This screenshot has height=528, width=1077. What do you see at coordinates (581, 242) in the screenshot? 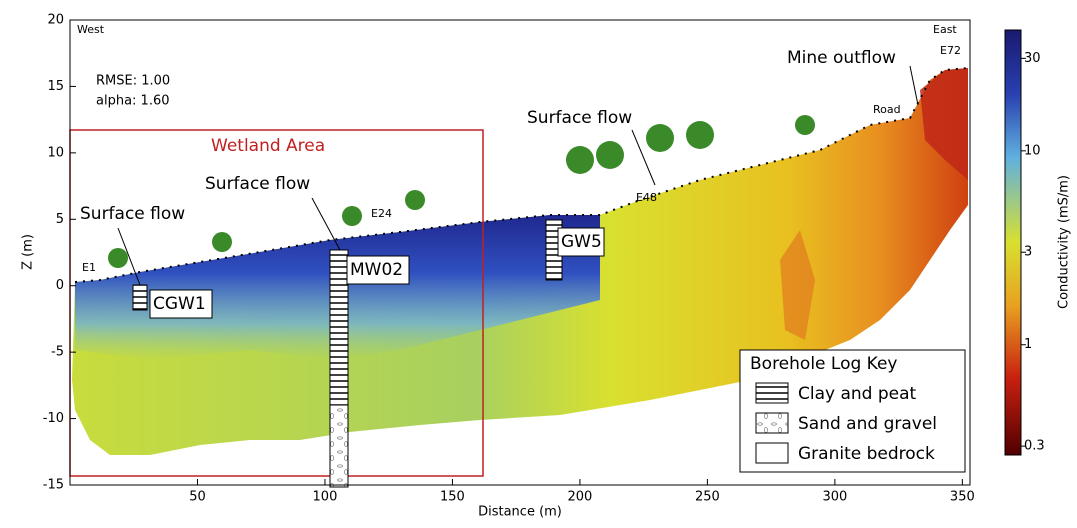
I see `label-borehole: GW5` at bounding box center [581, 242].